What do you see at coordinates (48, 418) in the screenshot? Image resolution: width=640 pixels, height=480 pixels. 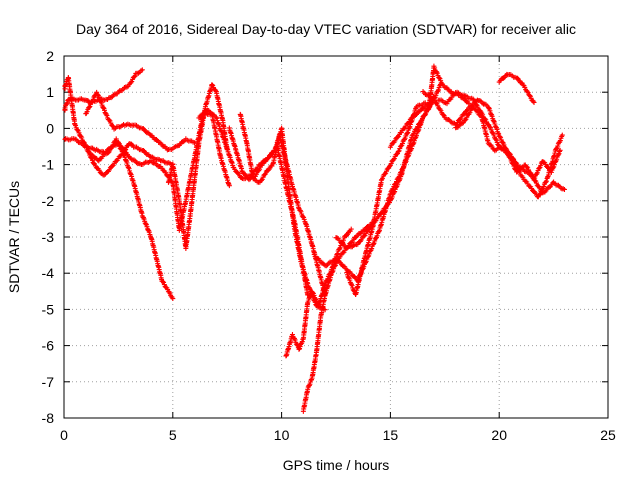 I see `y-tick-label: -8` at bounding box center [48, 418].